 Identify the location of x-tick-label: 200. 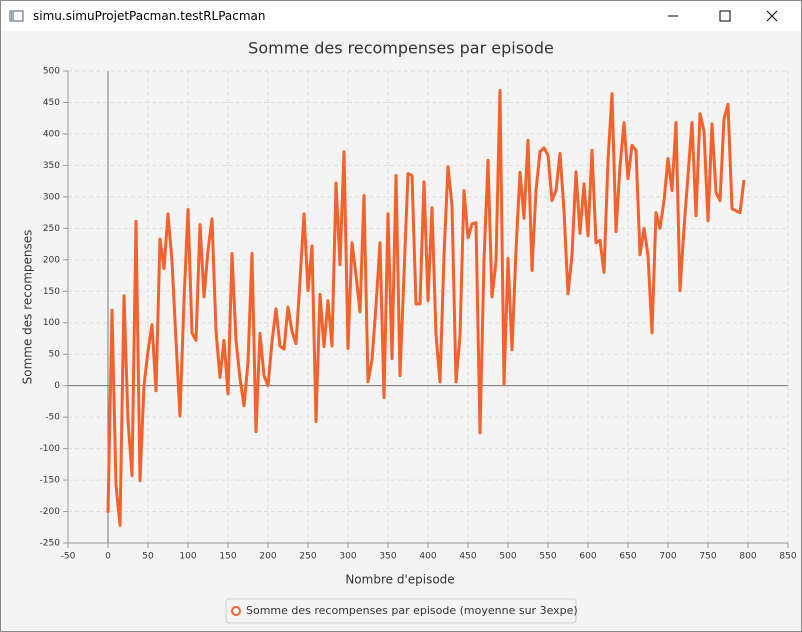
(267, 557).